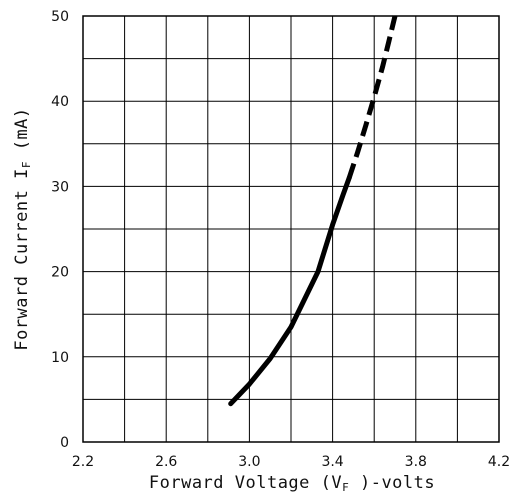 Image resolution: width=510 pixels, height=497 pixels. Describe the element at coordinates (416, 462) in the screenshot. I see `x-tick-label: 3.8` at that location.